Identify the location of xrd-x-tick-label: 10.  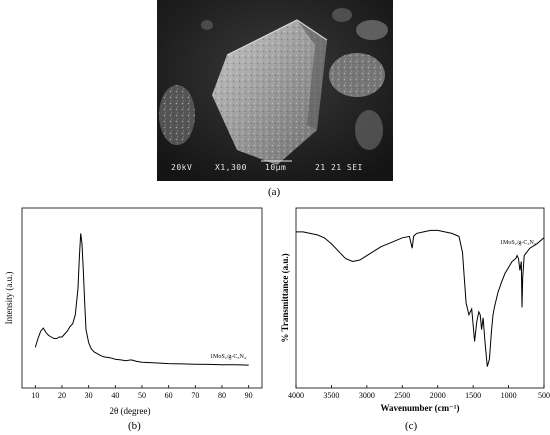
(35, 395).